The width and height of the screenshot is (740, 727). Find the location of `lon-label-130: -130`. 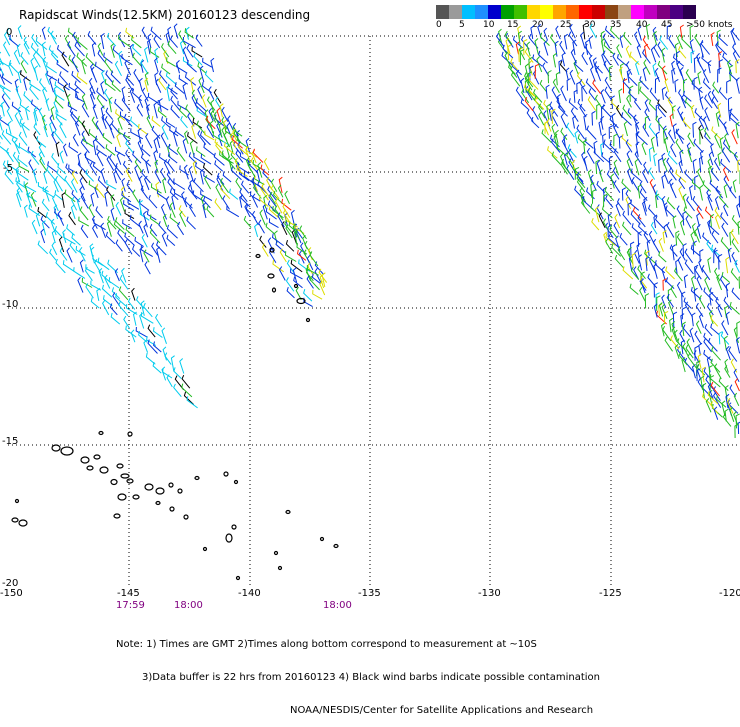

lon-label-130: -130 is located at coordinates (489, 593).